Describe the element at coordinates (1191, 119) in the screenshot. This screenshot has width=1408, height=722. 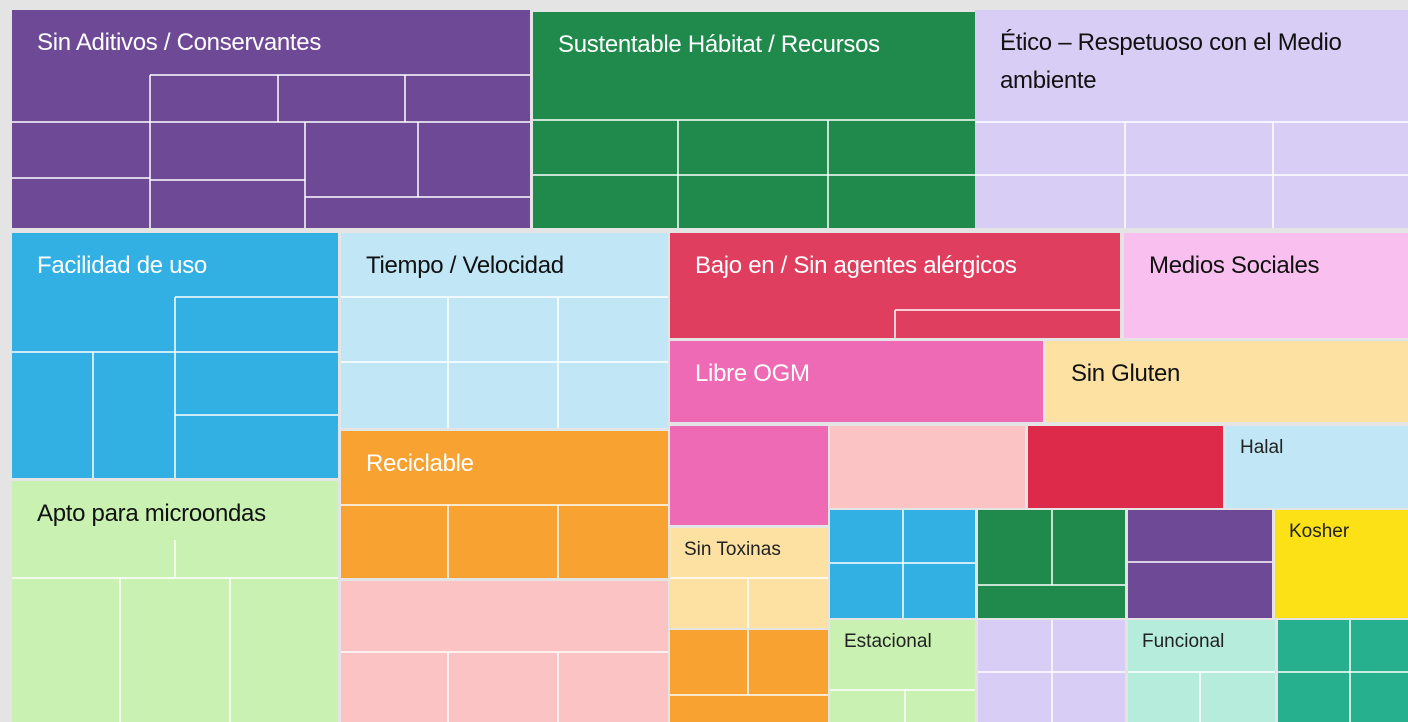
I see `tile: Ético – Respetuoso con el Medio ambiente` at that location.